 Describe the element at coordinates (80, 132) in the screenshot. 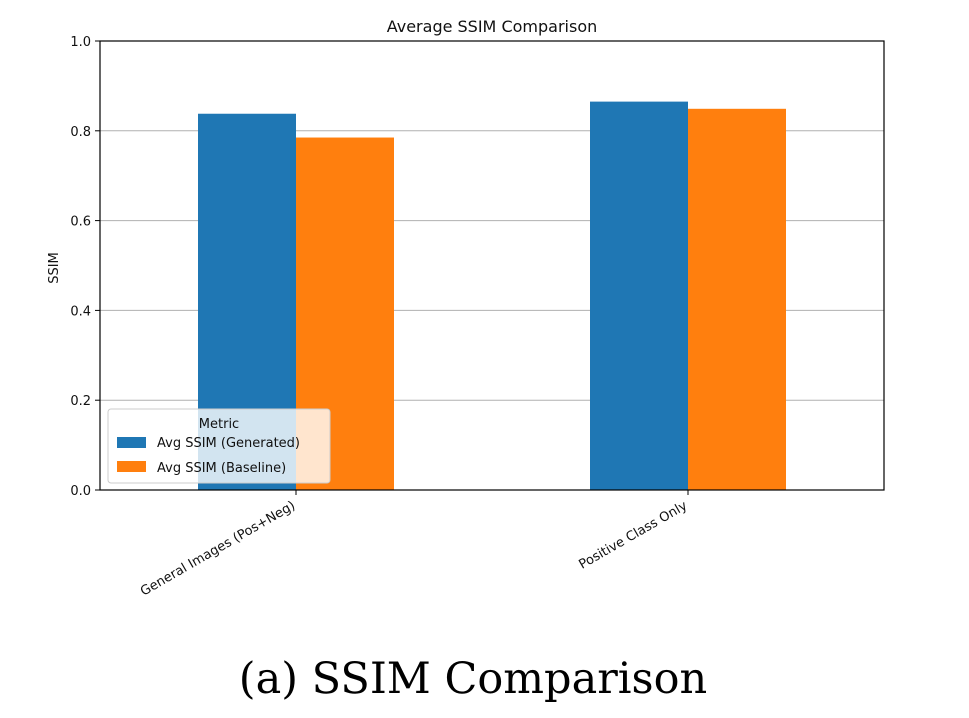

I see `y-tick-label: 0.8` at that location.